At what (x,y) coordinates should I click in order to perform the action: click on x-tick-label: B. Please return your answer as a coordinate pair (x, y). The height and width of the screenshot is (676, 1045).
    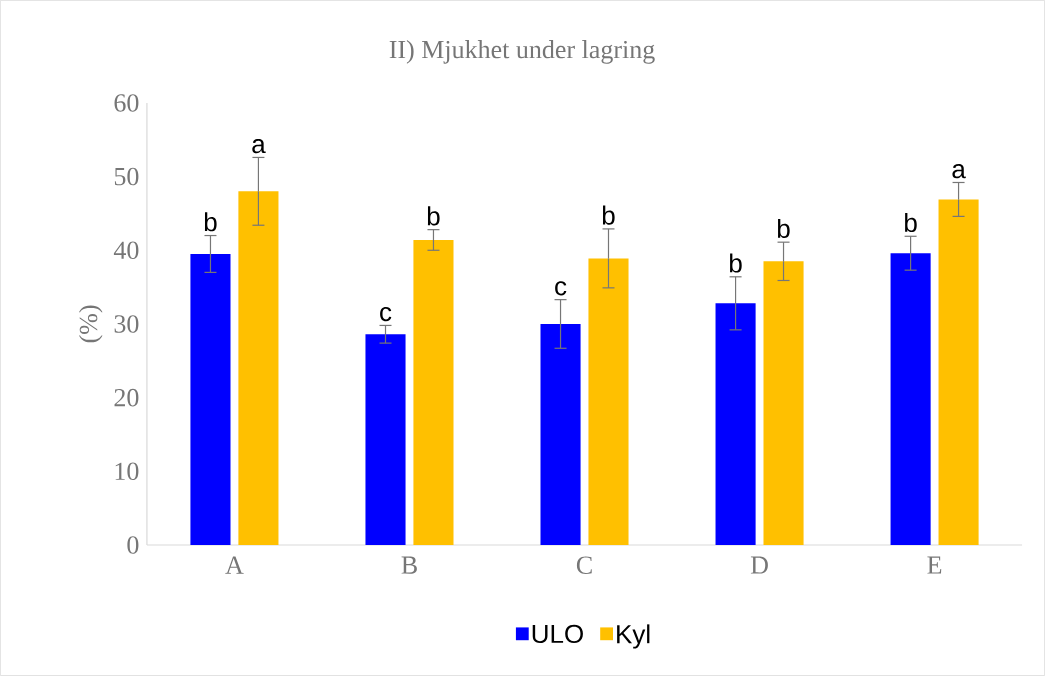
    Looking at the image, I should click on (409, 565).